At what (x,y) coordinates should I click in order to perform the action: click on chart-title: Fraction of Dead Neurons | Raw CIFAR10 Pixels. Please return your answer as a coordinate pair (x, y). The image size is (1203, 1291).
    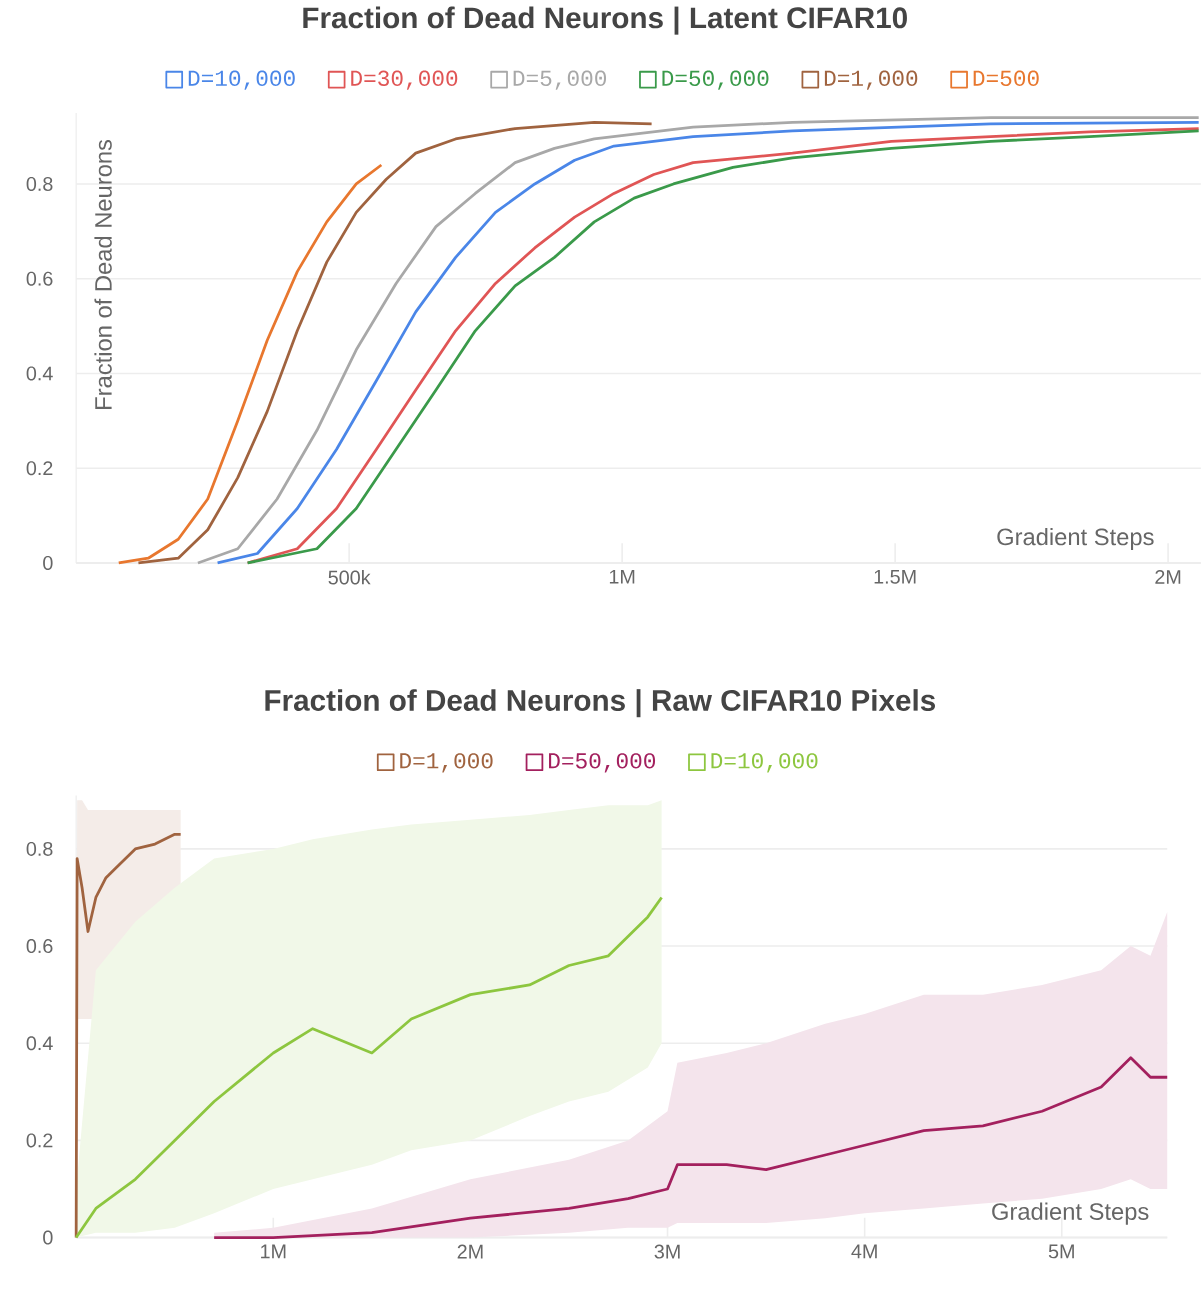
    Looking at the image, I should click on (600, 703).